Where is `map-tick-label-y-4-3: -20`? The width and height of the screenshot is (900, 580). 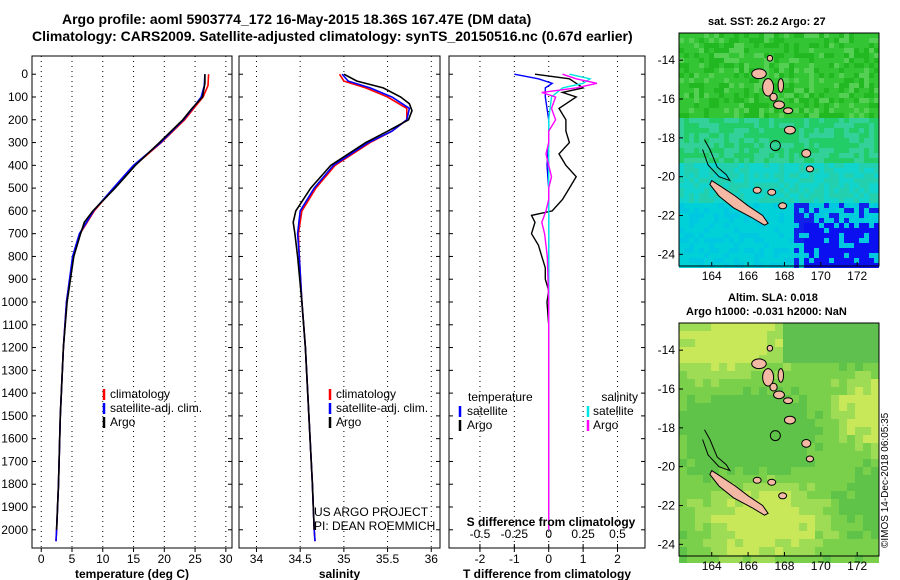
map-tick-label-y-4-3: -20 is located at coordinates (667, 467).